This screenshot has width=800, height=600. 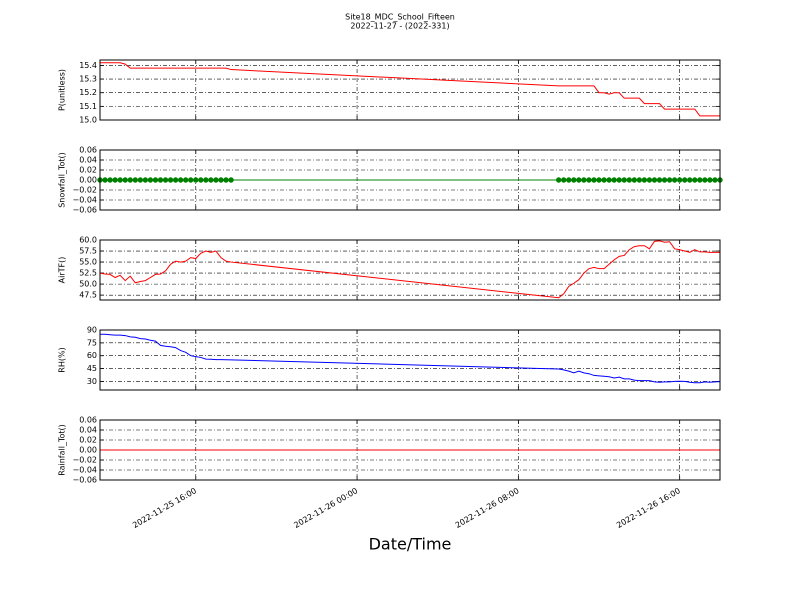 What do you see at coordinates (400, 17) in the screenshot?
I see `chart-title: Site18_MDC_School_Fifteen` at bounding box center [400, 17].